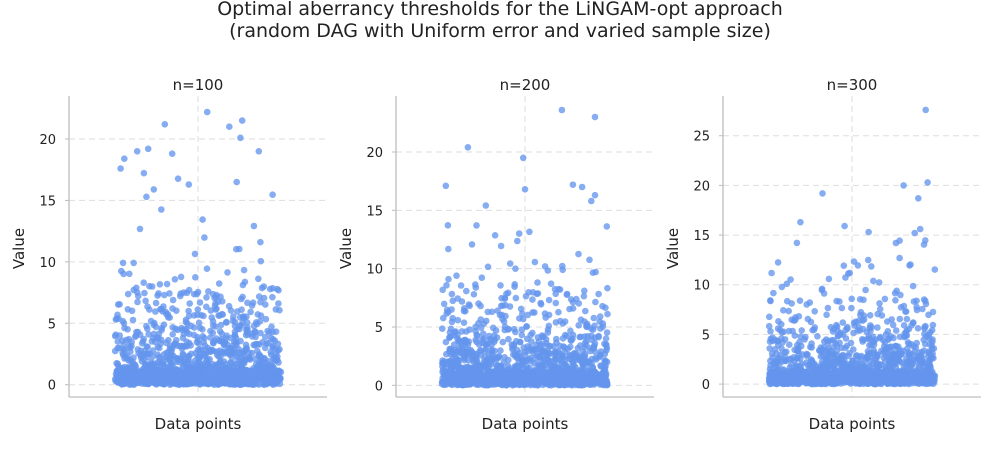 This screenshot has width=1000, height=450. Describe the element at coordinates (198, 424) in the screenshot. I see `x-axis-label: Data points` at that location.